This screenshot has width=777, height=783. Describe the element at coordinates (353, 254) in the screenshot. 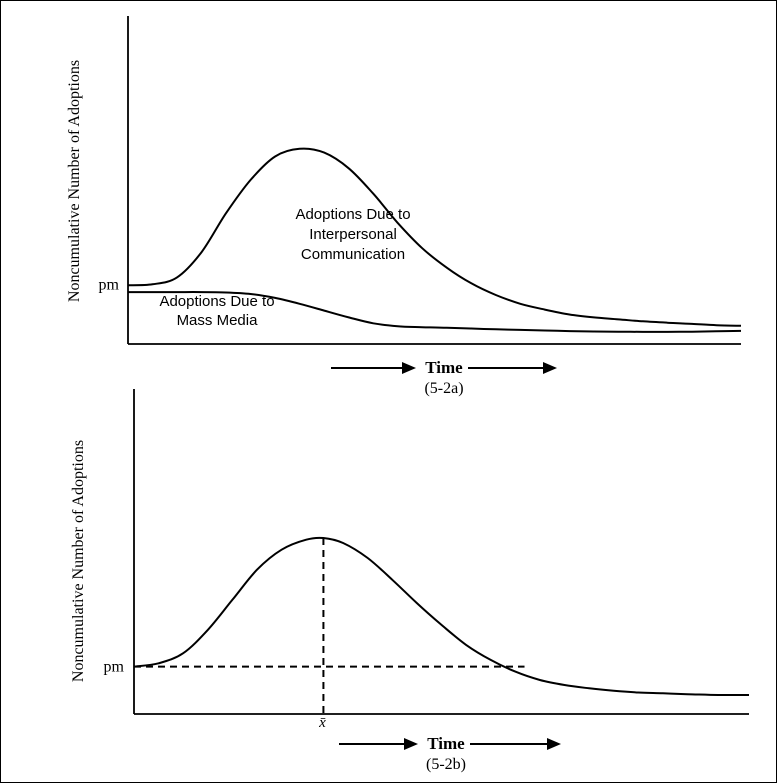

I see `panel-5-2a-annotation-0-line-2: Communication` at that location.